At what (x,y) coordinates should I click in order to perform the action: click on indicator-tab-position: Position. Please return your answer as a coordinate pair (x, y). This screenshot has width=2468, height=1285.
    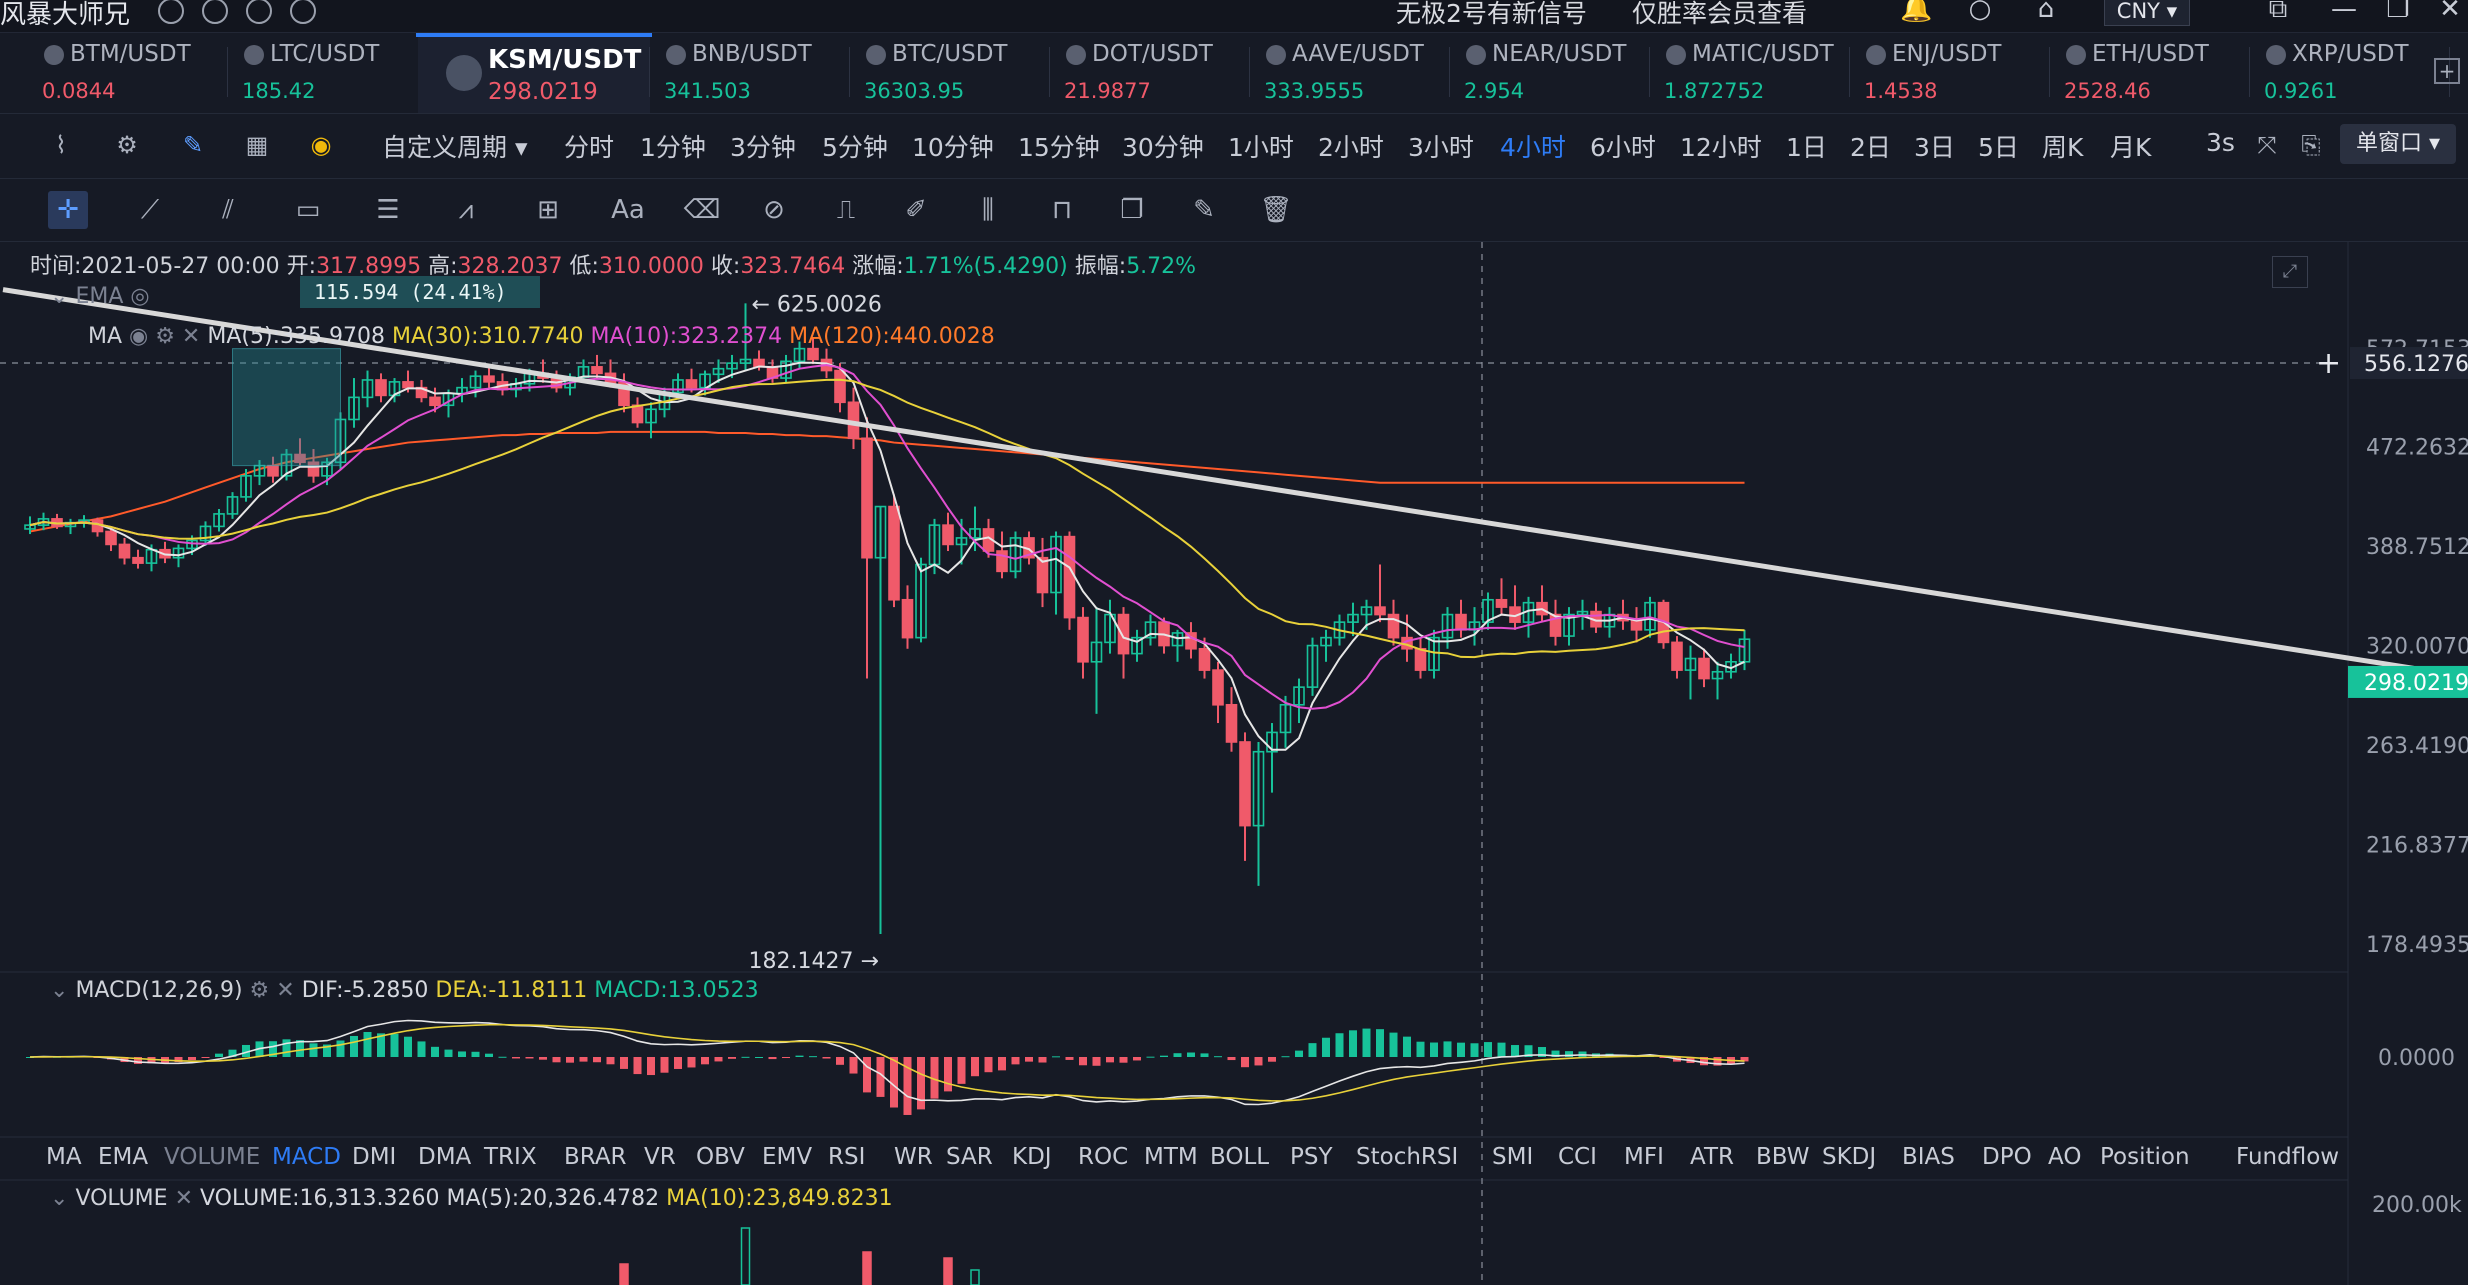
    Looking at the image, I should click on (2145, 1157).